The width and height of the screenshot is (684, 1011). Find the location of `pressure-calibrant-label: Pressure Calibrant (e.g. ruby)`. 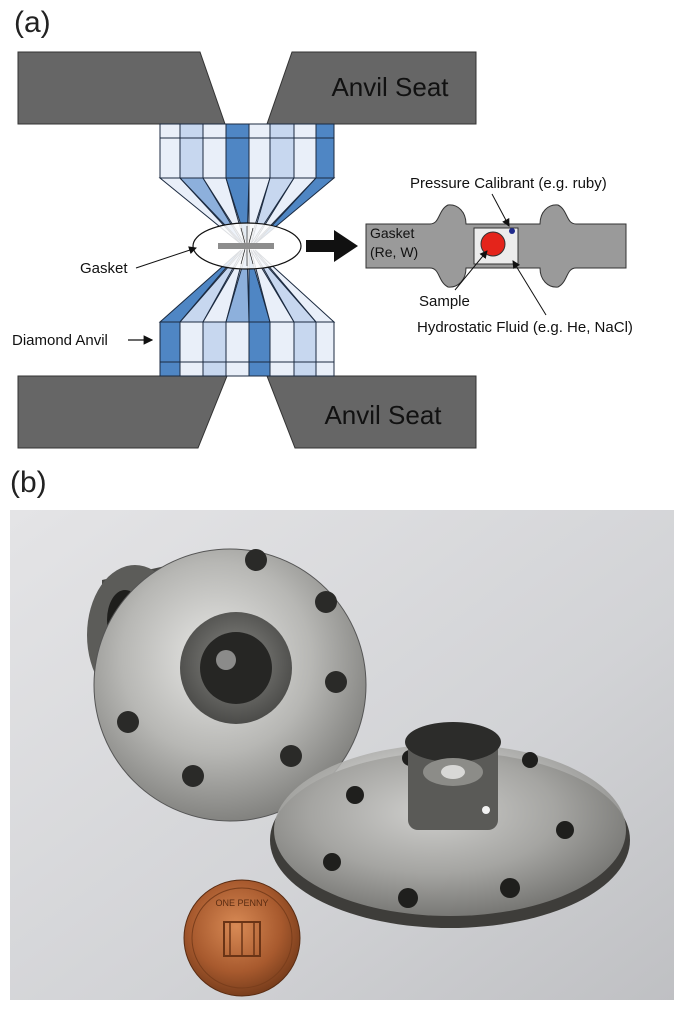

pressure-calibrant-label: Pressure Calibrant (e.g. ruby) is located at coordinates (508, 183).